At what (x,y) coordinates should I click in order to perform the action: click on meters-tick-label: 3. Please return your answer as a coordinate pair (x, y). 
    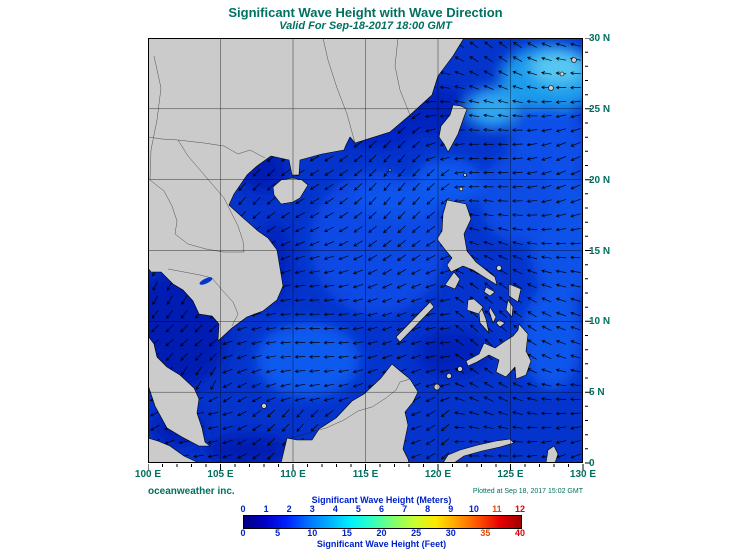
    Looking at the image, I should click on (312, 509).